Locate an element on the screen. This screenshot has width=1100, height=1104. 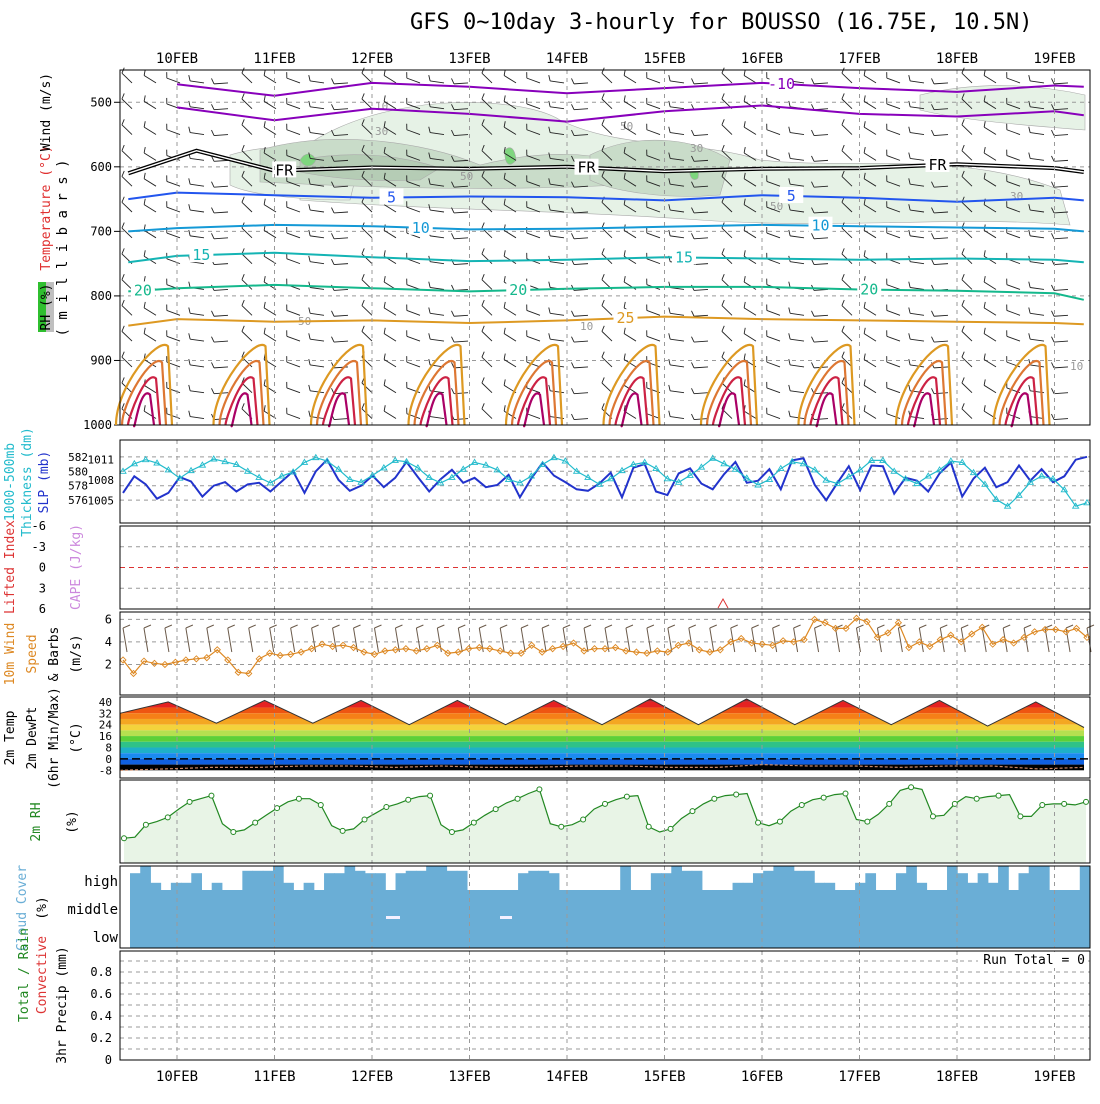
date-label-bottom-11feb: 11FEB is located at coordinates (274, 1077).